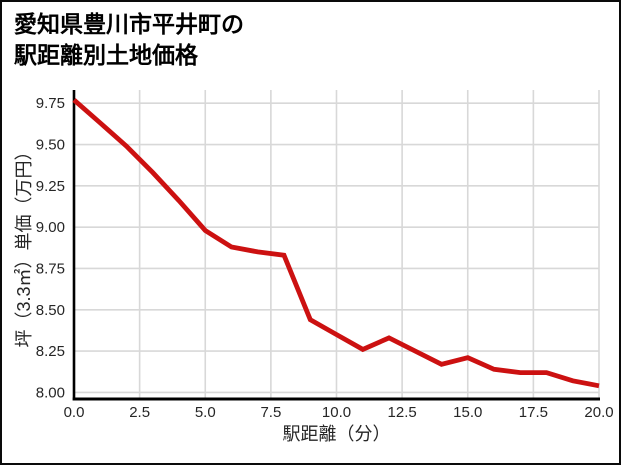  What do you see at coordinates (50, 186) in the screenshot?
I see `y-tick-label: 9.25` at bounding box center [50, 186].